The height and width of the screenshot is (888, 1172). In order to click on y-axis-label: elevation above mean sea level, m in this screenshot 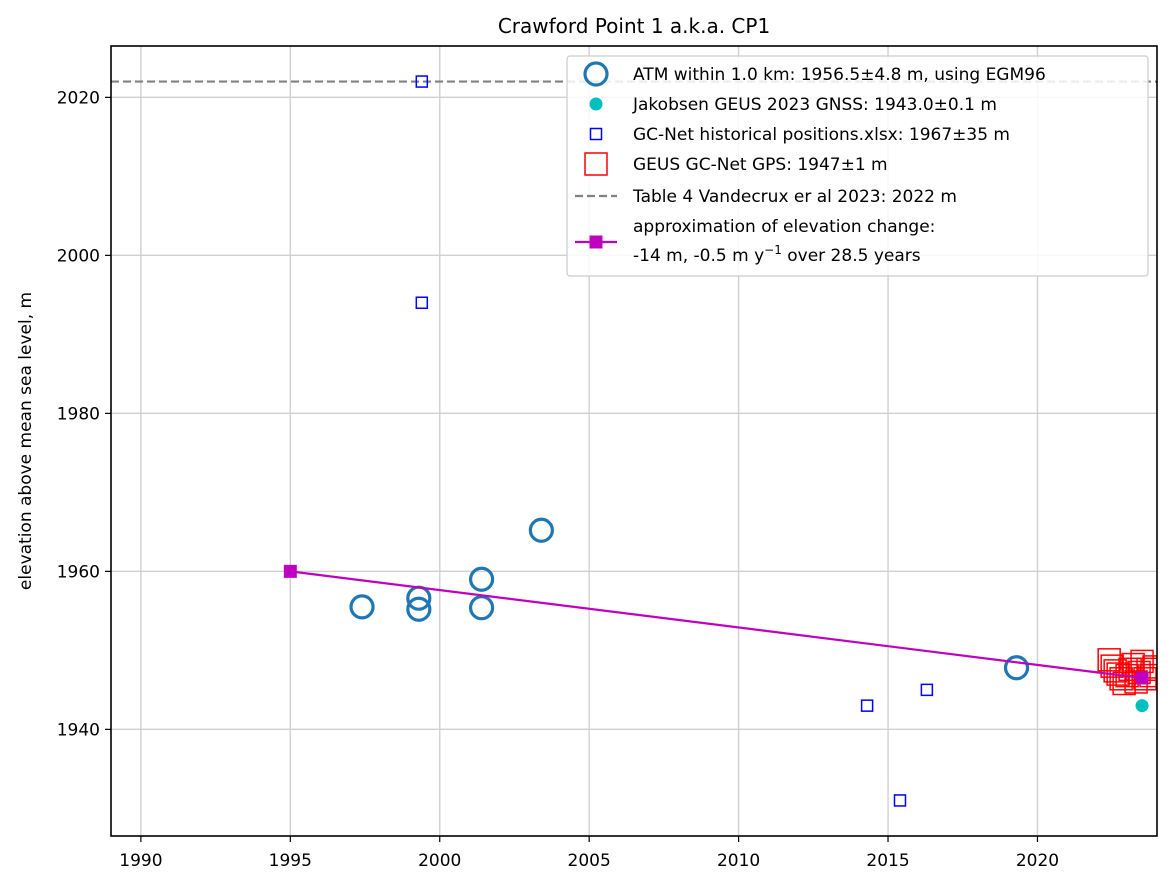, I will do `click(26, 441)`.